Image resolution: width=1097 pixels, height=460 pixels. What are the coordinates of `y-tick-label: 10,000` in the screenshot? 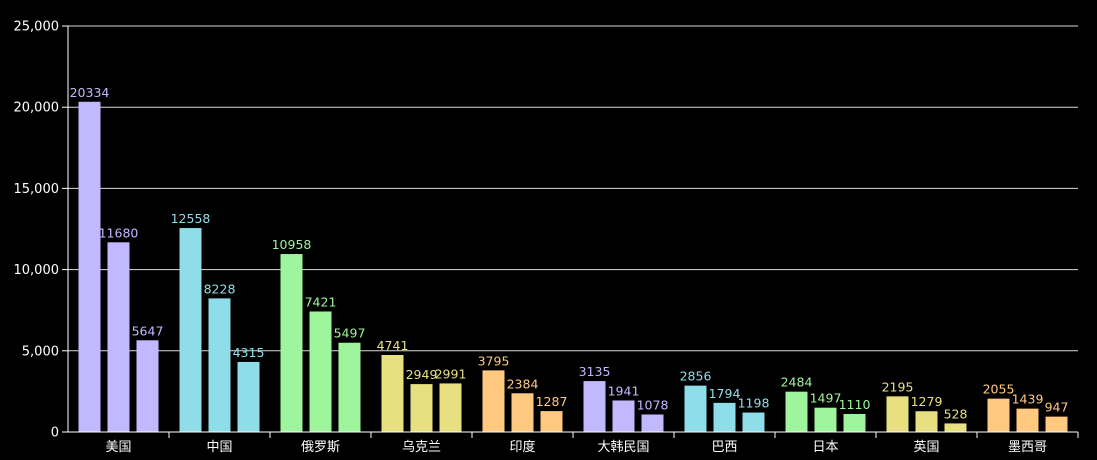 It's located at (37, 270).